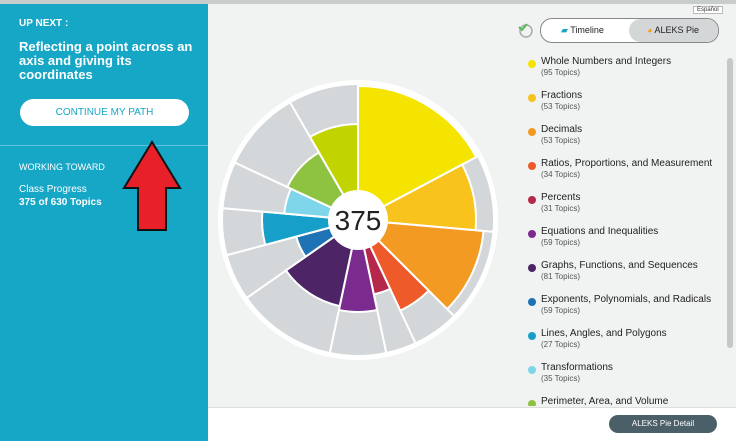 This screenshot has height=441, width=736. Describe the element at coordinates (620, 73) in the screenshot. I see `legend-item: Whole Numbers and Integers (95 Topics)` at that location.